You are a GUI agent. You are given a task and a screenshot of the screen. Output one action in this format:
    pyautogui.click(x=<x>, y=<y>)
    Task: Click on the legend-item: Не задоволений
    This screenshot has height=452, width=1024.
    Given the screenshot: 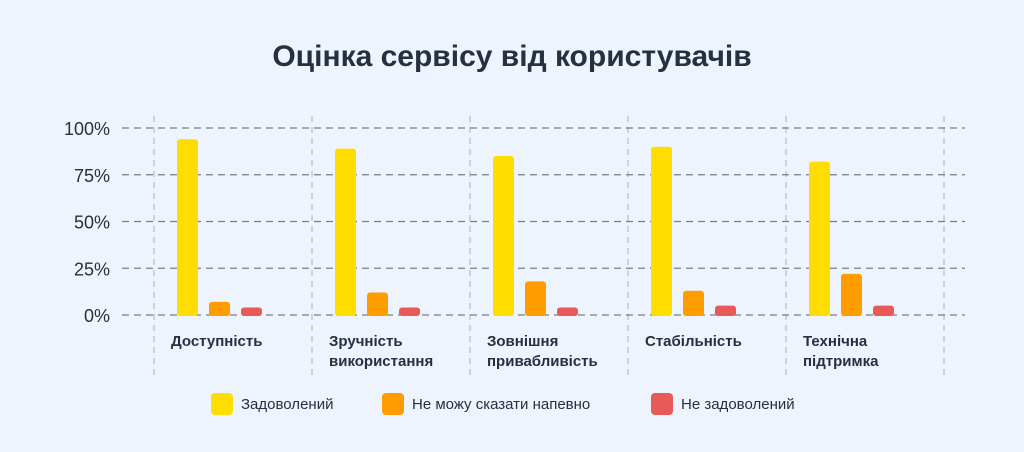 What is the action you would take?
    pyautogui.click(x=723, y=404)
    